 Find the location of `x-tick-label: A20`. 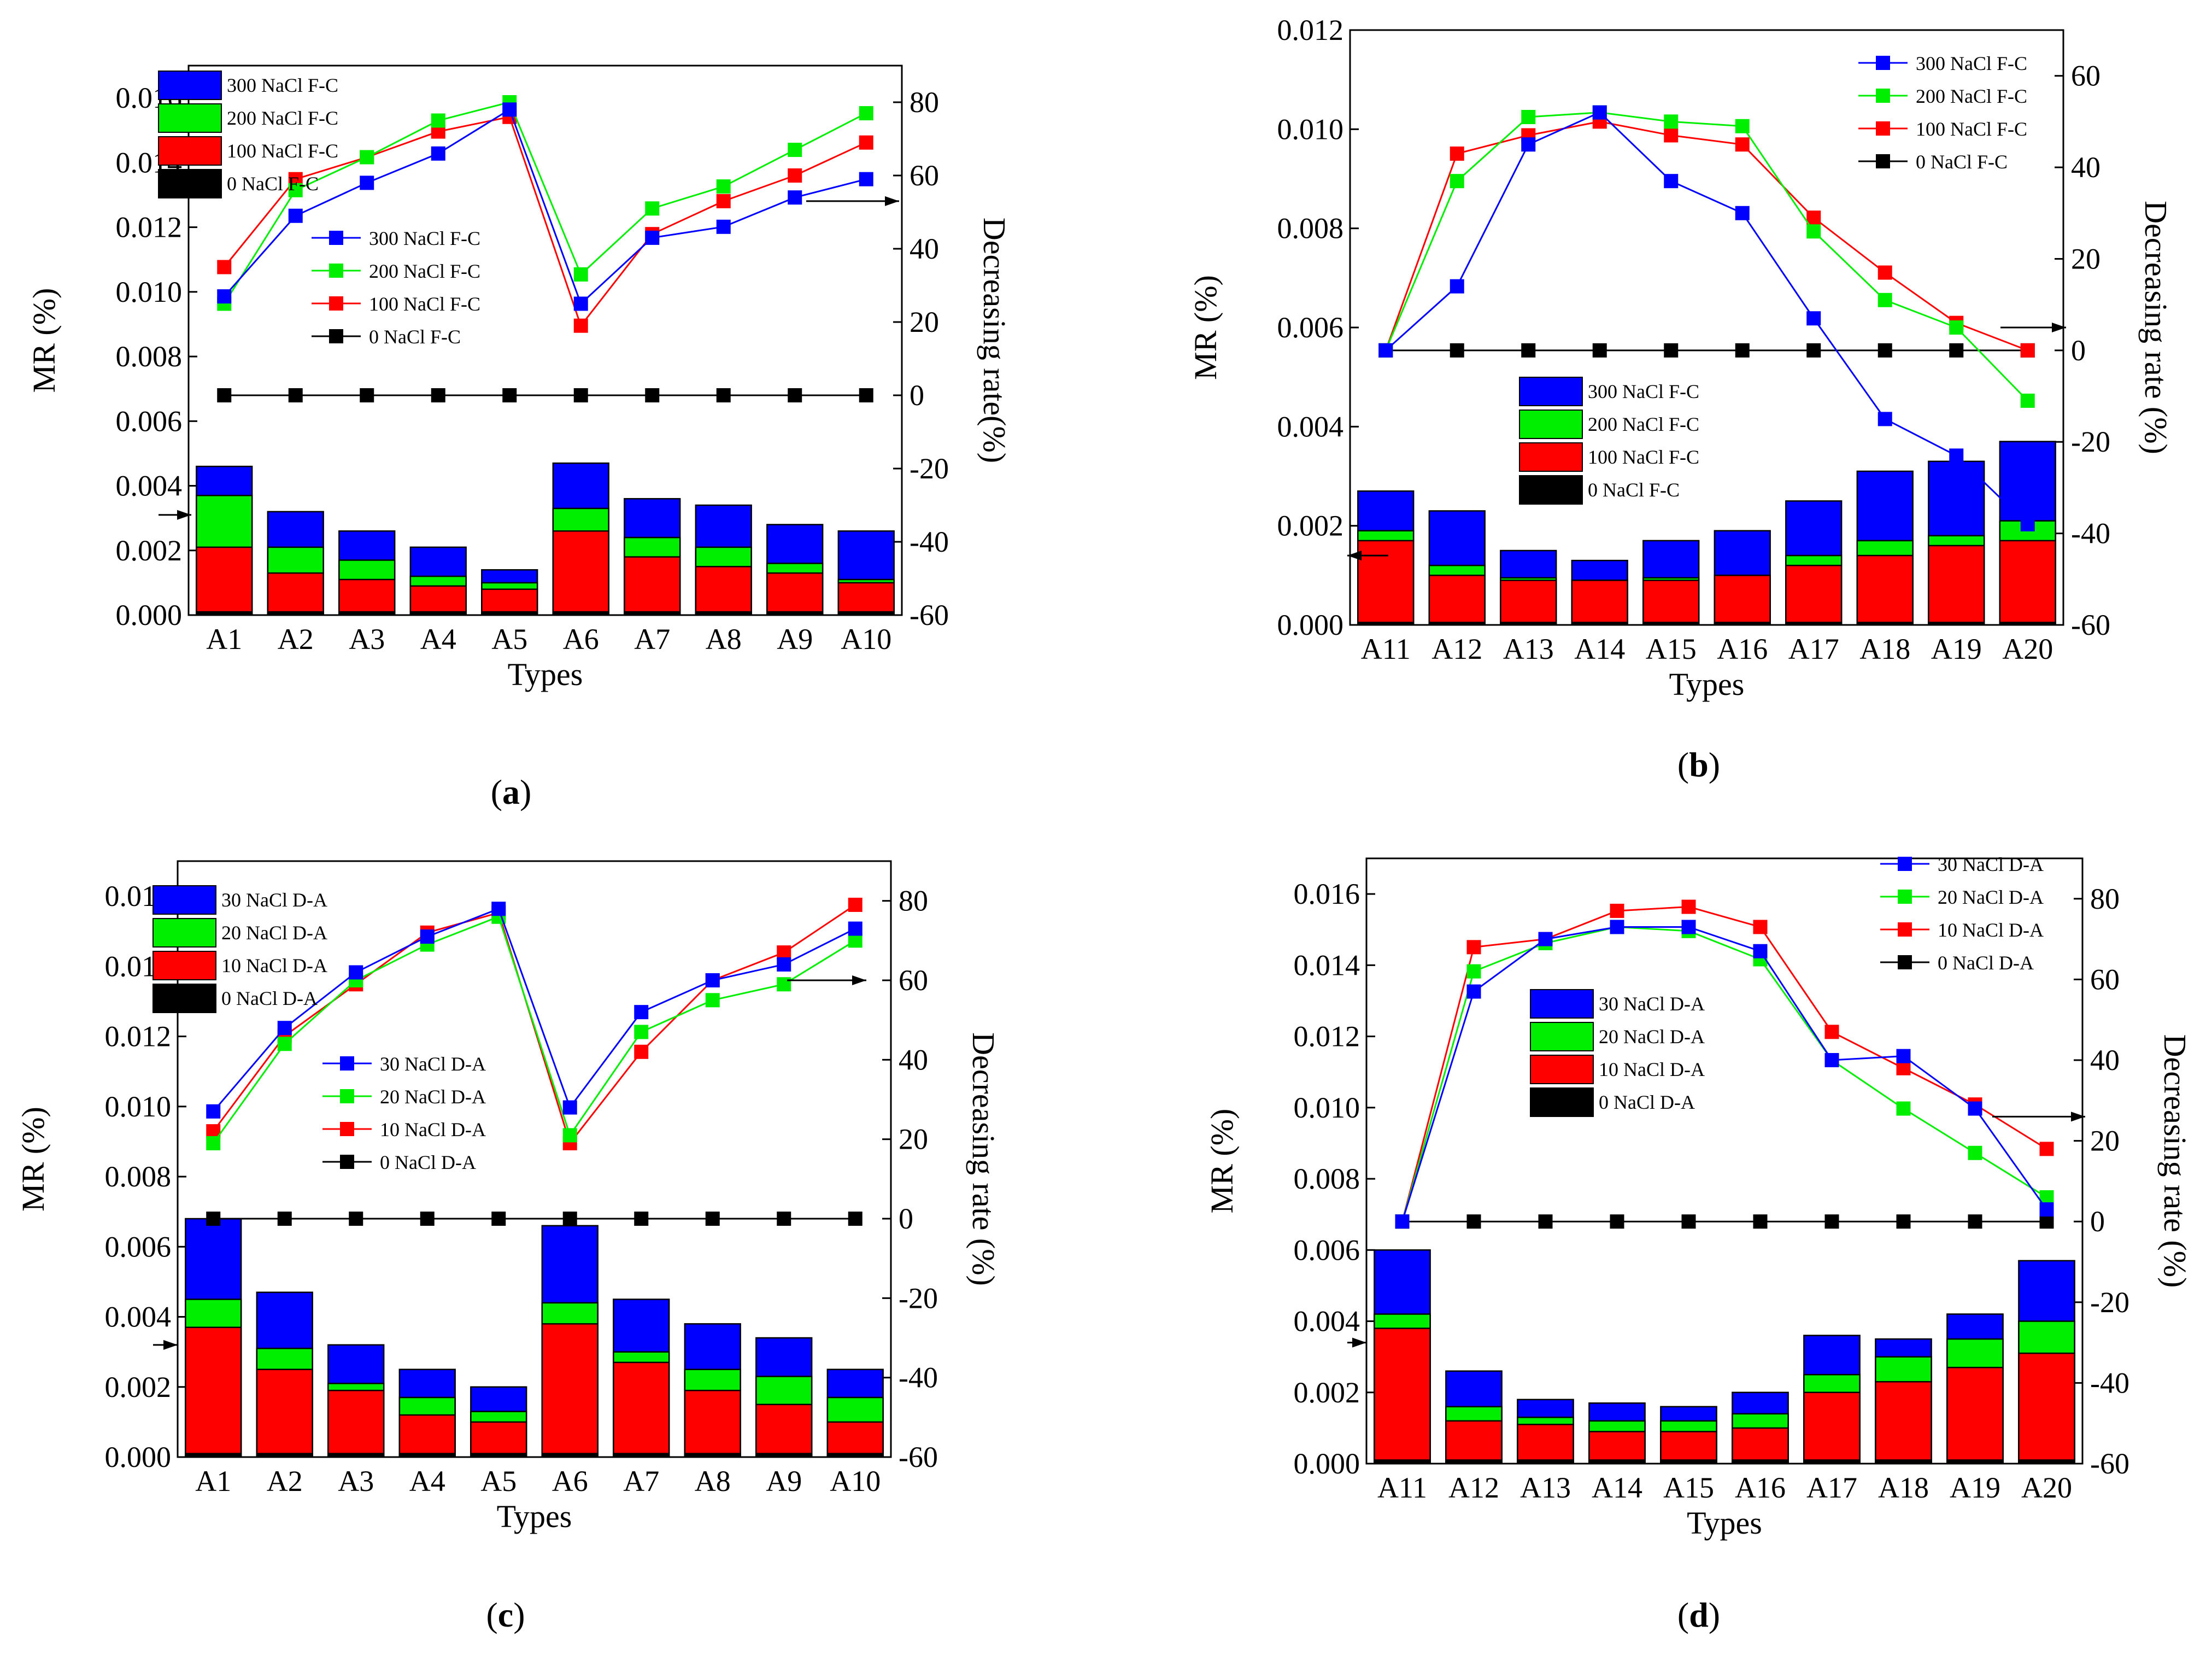

x-tick-label: A20 is located at coordinates (2047, 1487).